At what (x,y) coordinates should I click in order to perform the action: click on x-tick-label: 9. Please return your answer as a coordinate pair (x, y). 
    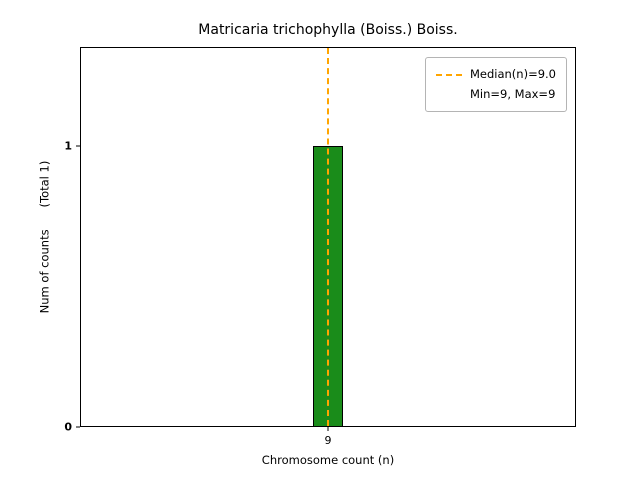
    Looking at the image, I should click on (328, 440).